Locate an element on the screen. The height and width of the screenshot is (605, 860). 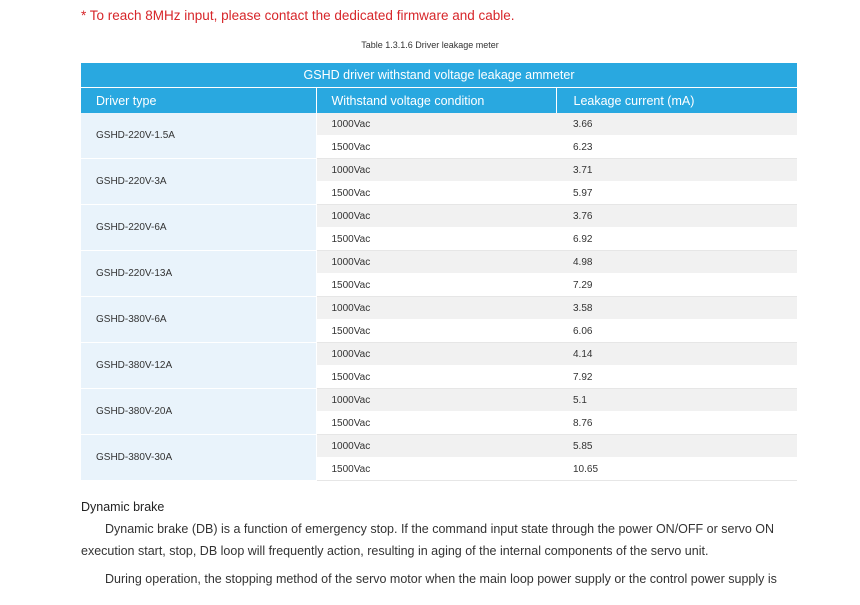
table-row: GSHD-220V-6A 1000Vac 3.76 is located at coordinates (439, 227).